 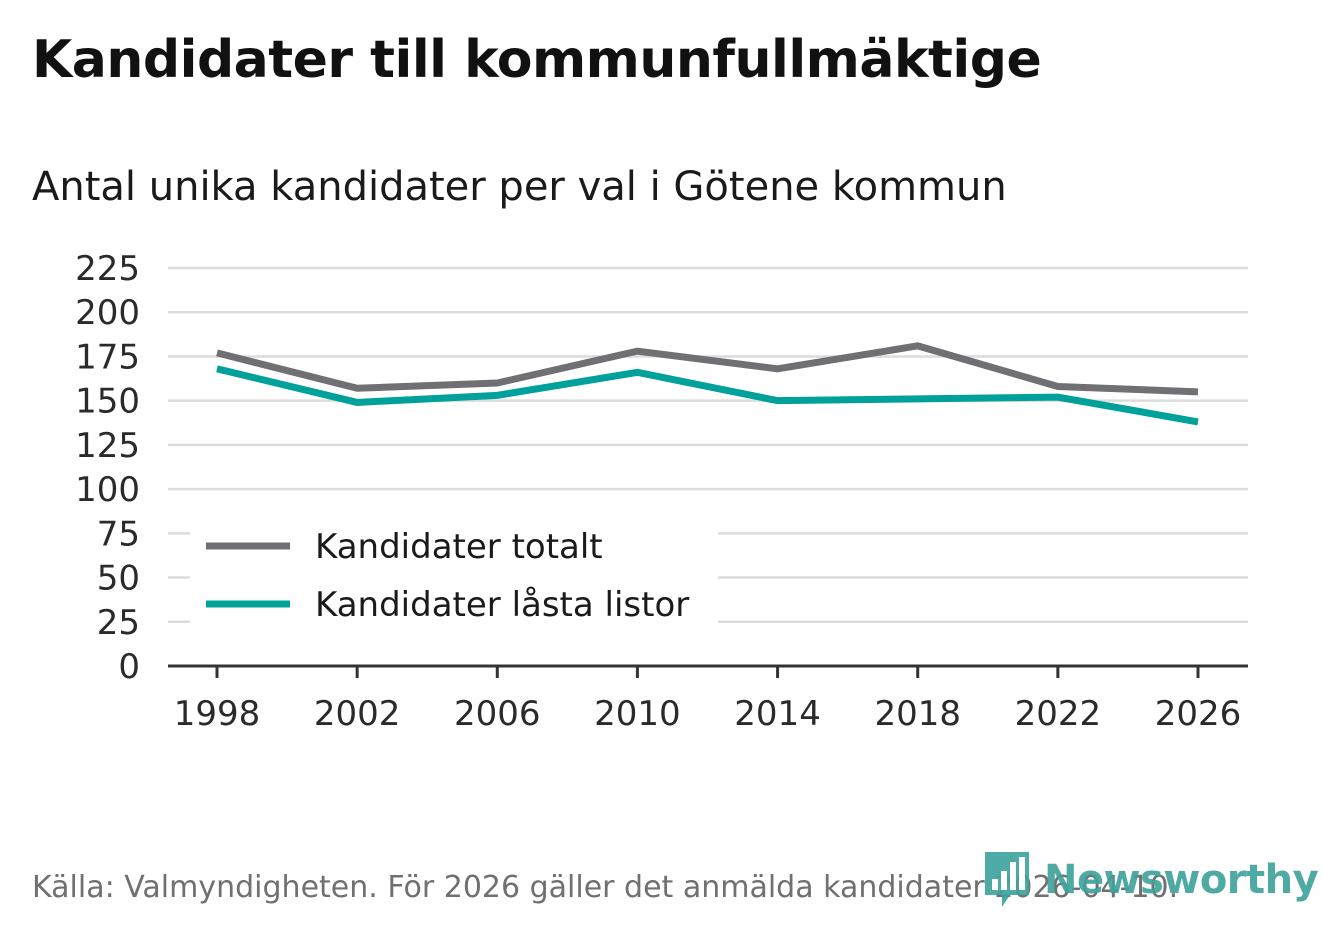 I want to click on series-lines, so click(x=707, y=384).